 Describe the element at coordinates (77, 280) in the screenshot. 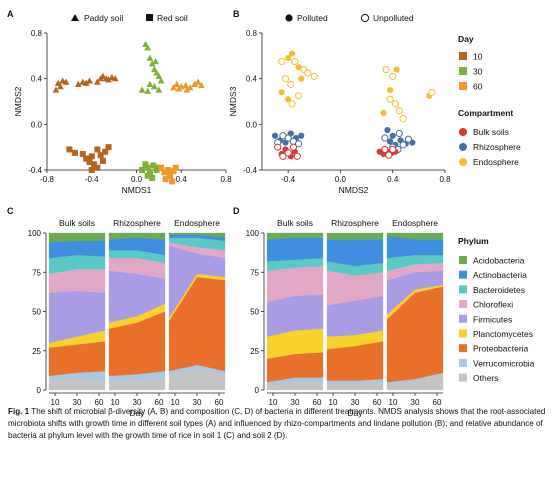

I see `area-band-chloroflexi` at that location.